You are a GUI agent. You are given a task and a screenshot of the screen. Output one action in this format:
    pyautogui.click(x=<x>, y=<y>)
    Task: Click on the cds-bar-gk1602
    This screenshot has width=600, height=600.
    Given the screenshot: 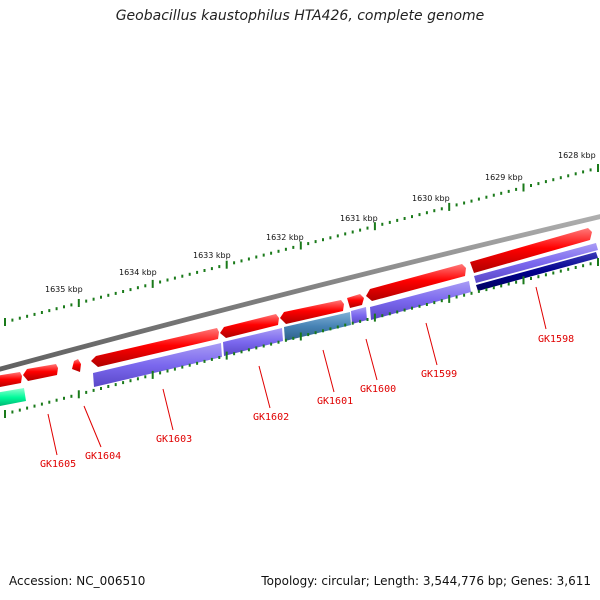 What is the action you would take?
    pyautogui.click(x=253, y=342)
    